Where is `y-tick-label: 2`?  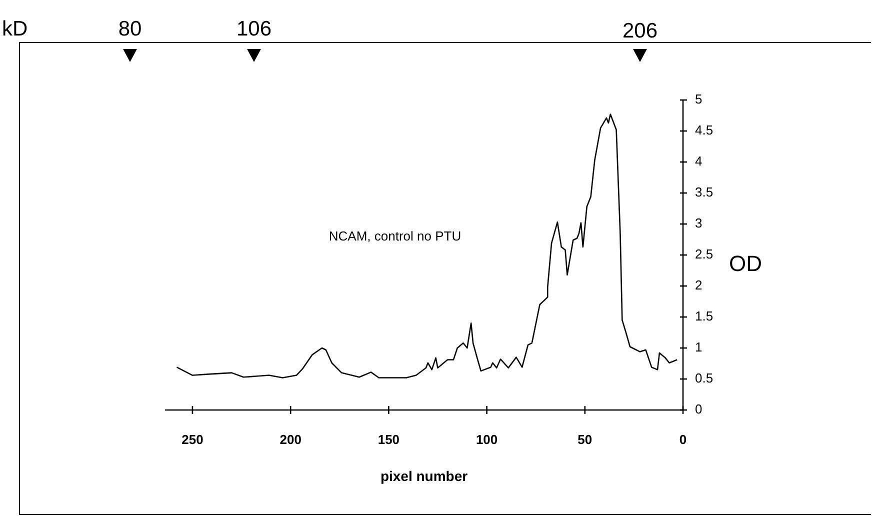 y-tick-label: 2 is located at coordinates (698, 285).